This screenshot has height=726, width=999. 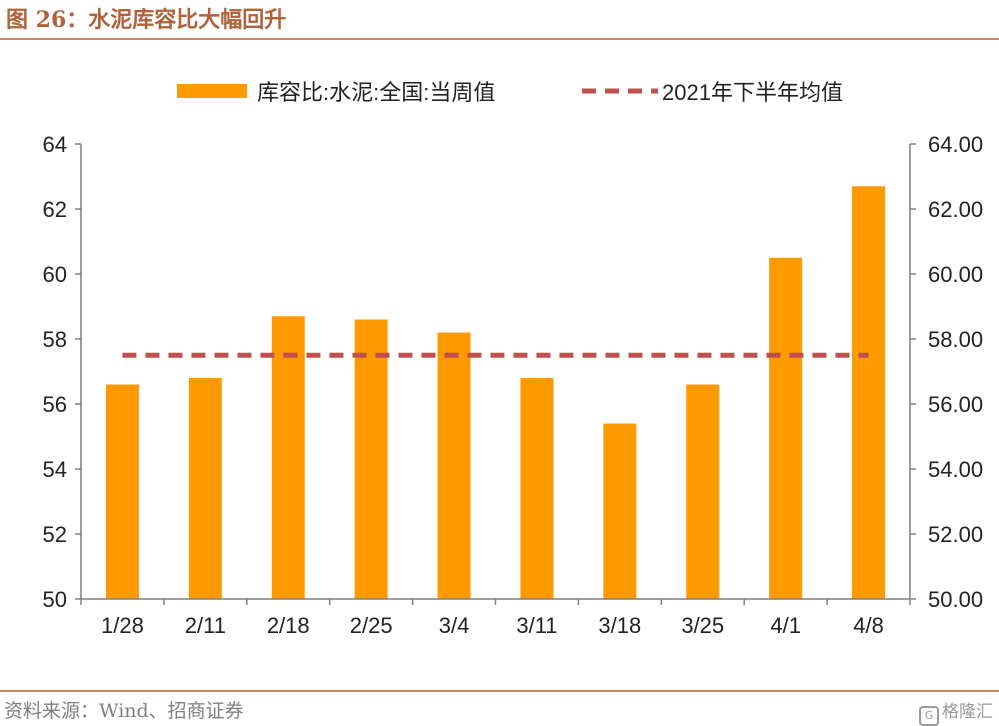 What do you see at coordinates (55, 339) in the screenshot?
I see `y-tick-label-left: 58` at bounding box center [55, 339].